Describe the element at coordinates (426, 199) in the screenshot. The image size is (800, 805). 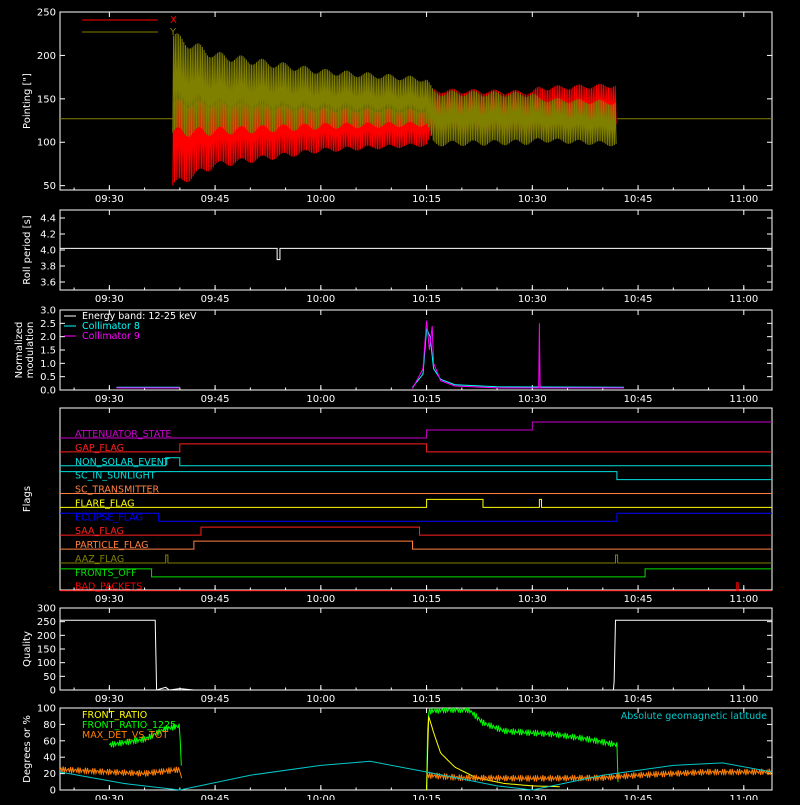
I see `pointing-time-tick-label: 10:15` at that location.